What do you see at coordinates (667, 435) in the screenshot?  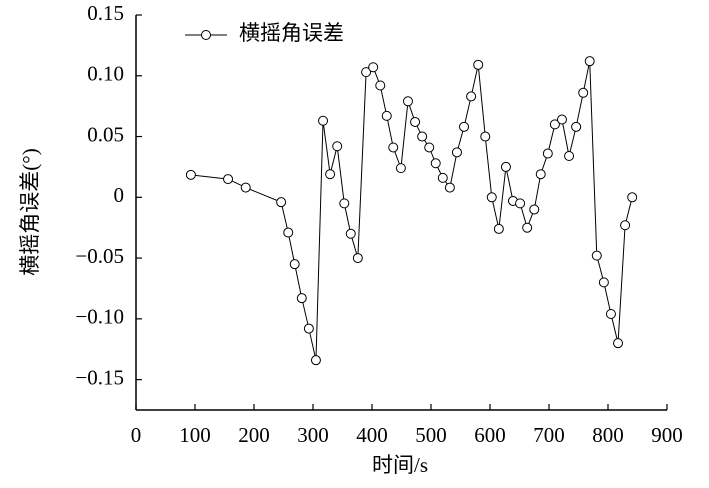 I see `x-tick-label: 900` at bounding box center [667, 435].